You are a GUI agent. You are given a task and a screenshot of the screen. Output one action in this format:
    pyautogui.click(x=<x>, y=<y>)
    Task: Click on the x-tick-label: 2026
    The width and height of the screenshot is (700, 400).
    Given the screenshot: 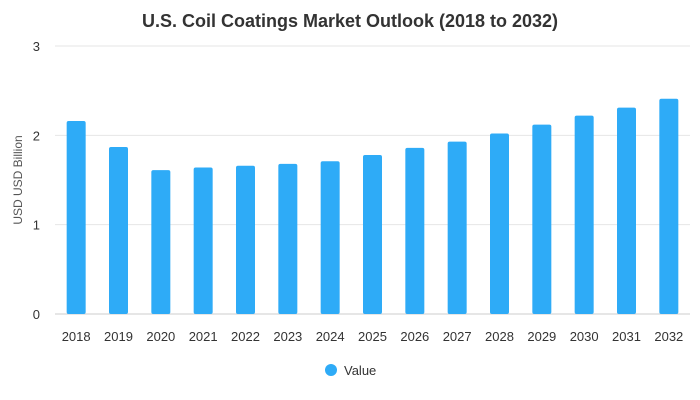 What is the action you would take?
    pyautogui.click(x=414, y=336)
    